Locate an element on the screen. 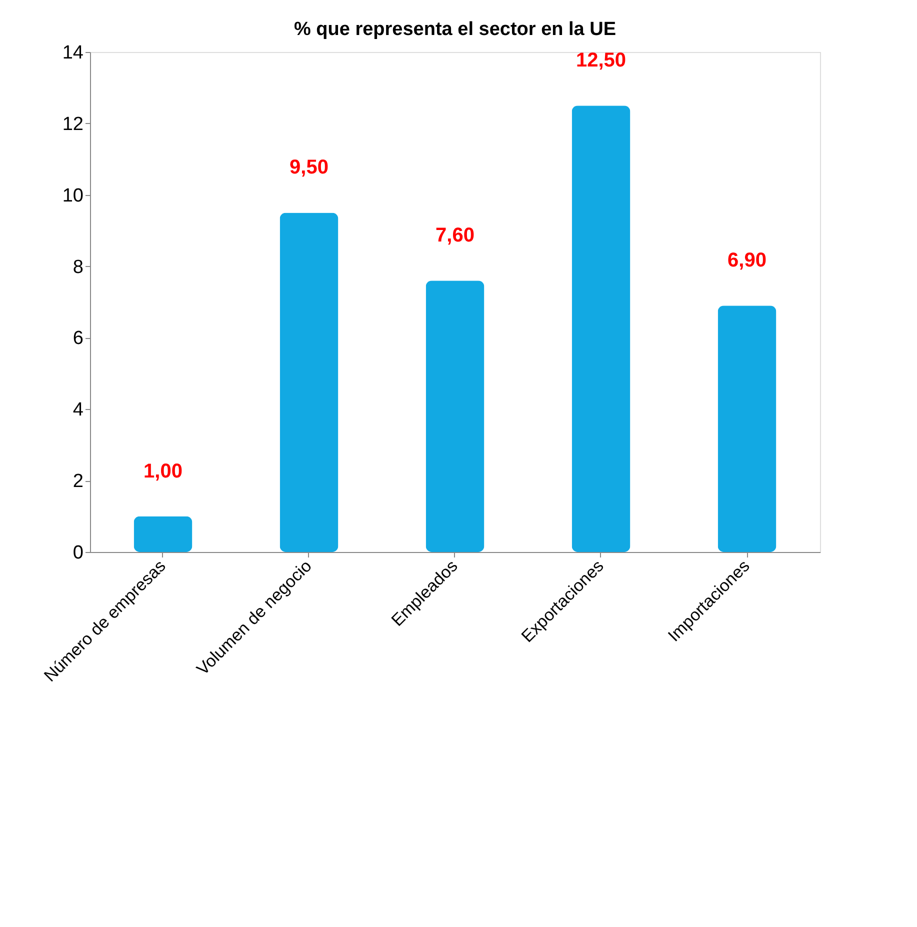 The height and width of the screenshot is (927, 917). data-label: 9,50 is located at coordinates (309, 167).